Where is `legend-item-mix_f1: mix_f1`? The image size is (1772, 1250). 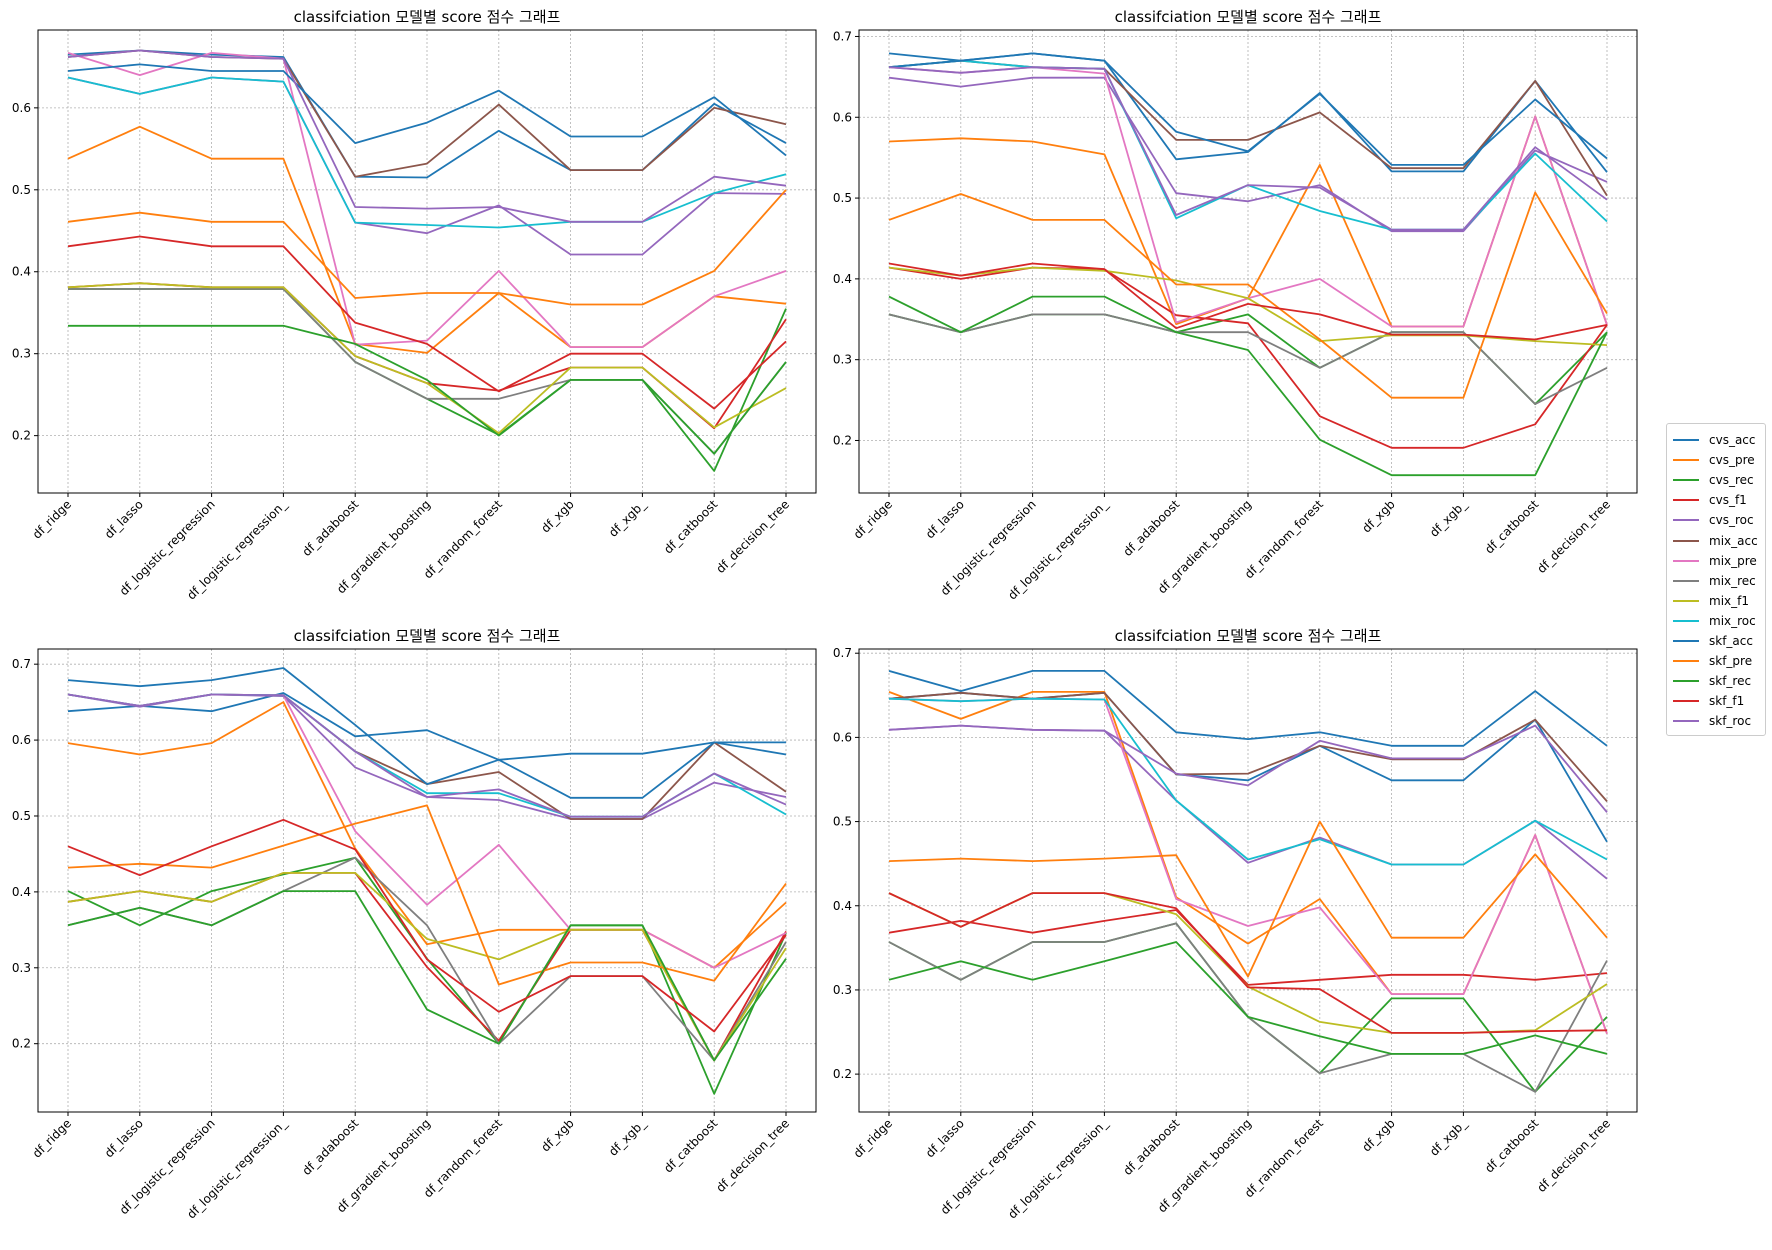 legend-item-mix_f1: mix_f1 is located at coordinates (1716, 601).